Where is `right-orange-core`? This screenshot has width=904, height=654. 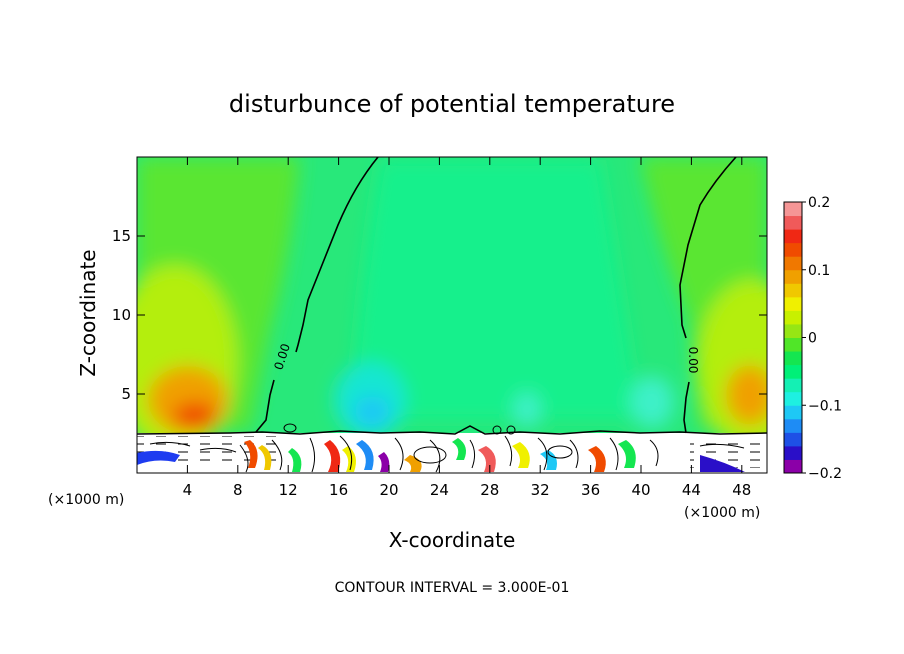
right-orange-core is located at coordinates (746, 395).